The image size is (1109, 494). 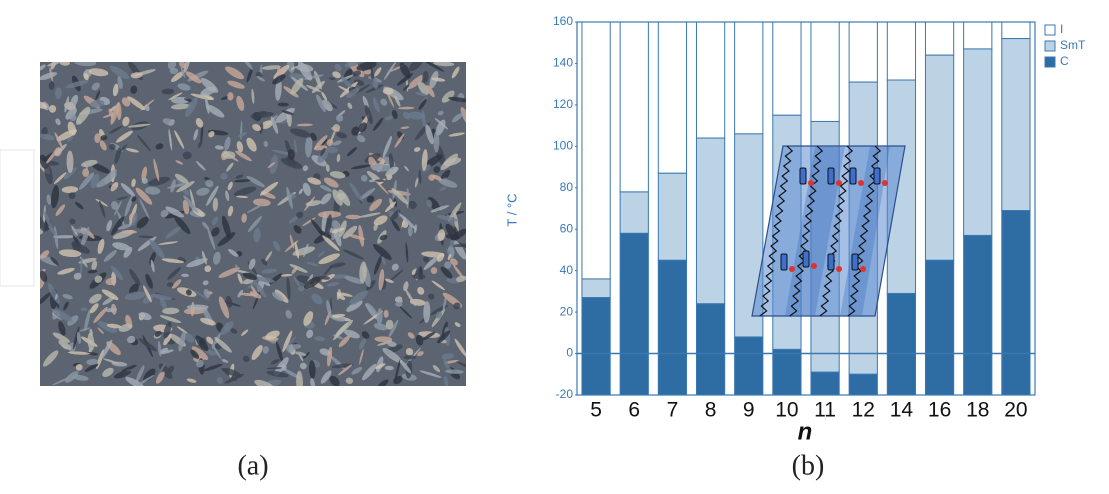 I want to click on x-tick-label: 10, so click(x=786, y=410).